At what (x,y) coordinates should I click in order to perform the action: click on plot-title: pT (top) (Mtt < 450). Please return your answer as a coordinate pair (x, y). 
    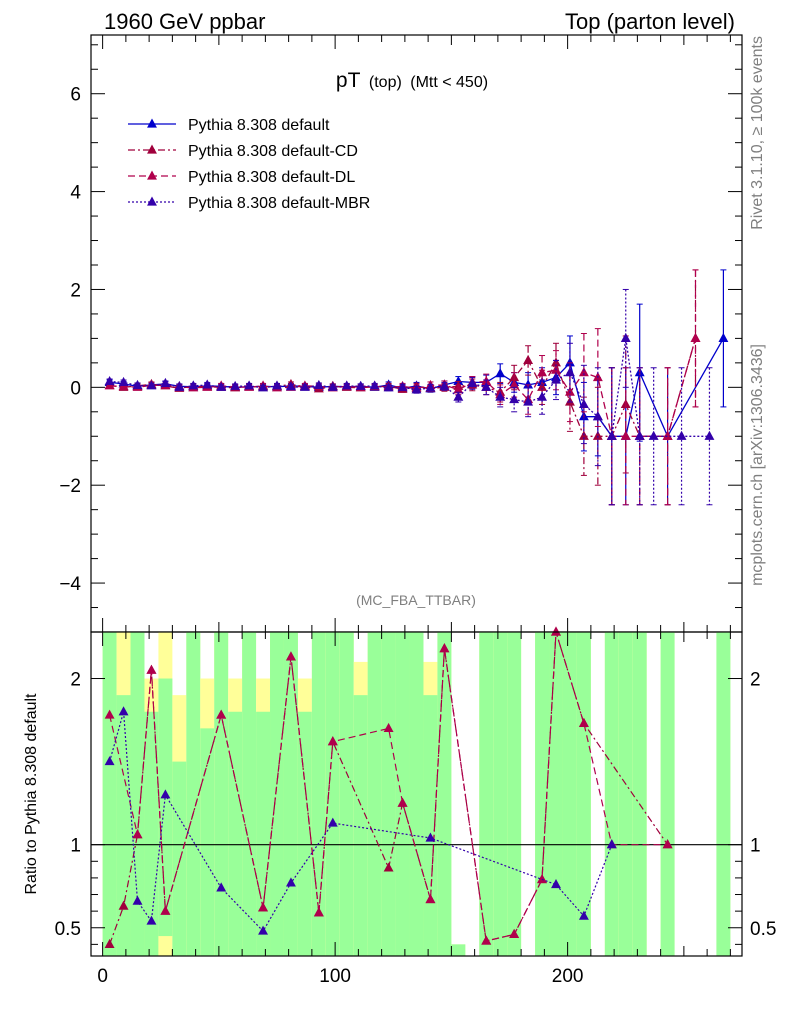
    Looking at the image, I should click on (412, 80).